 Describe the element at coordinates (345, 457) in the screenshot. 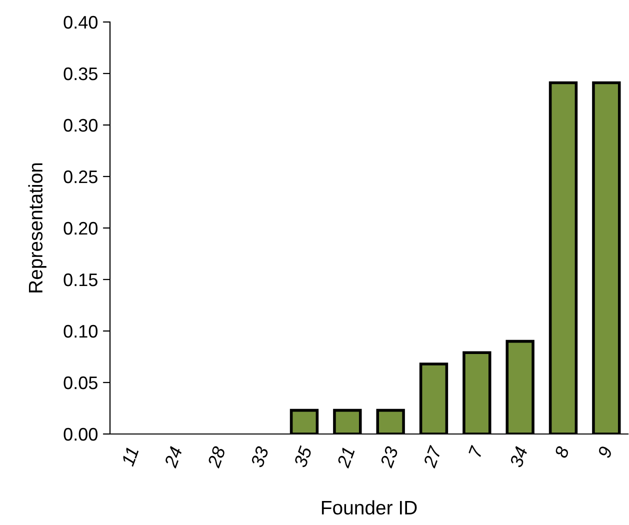

I see `x-tick-label: 21` at that location.